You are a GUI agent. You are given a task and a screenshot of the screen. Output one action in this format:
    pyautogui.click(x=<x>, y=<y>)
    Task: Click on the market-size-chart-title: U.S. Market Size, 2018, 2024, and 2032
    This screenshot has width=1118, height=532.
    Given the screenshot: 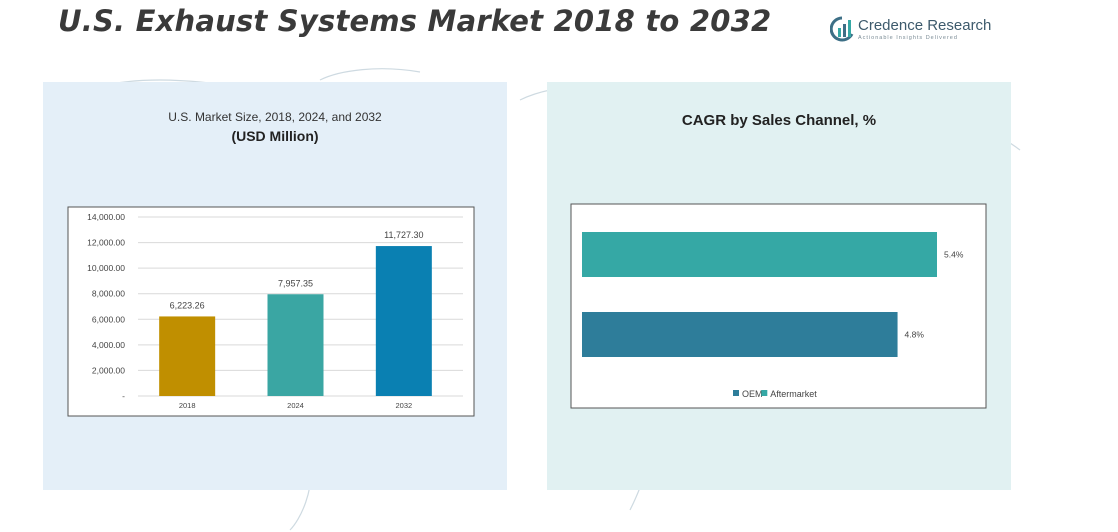 What is the action you would take?
    pyautogui.click(x=275, y=117)
    